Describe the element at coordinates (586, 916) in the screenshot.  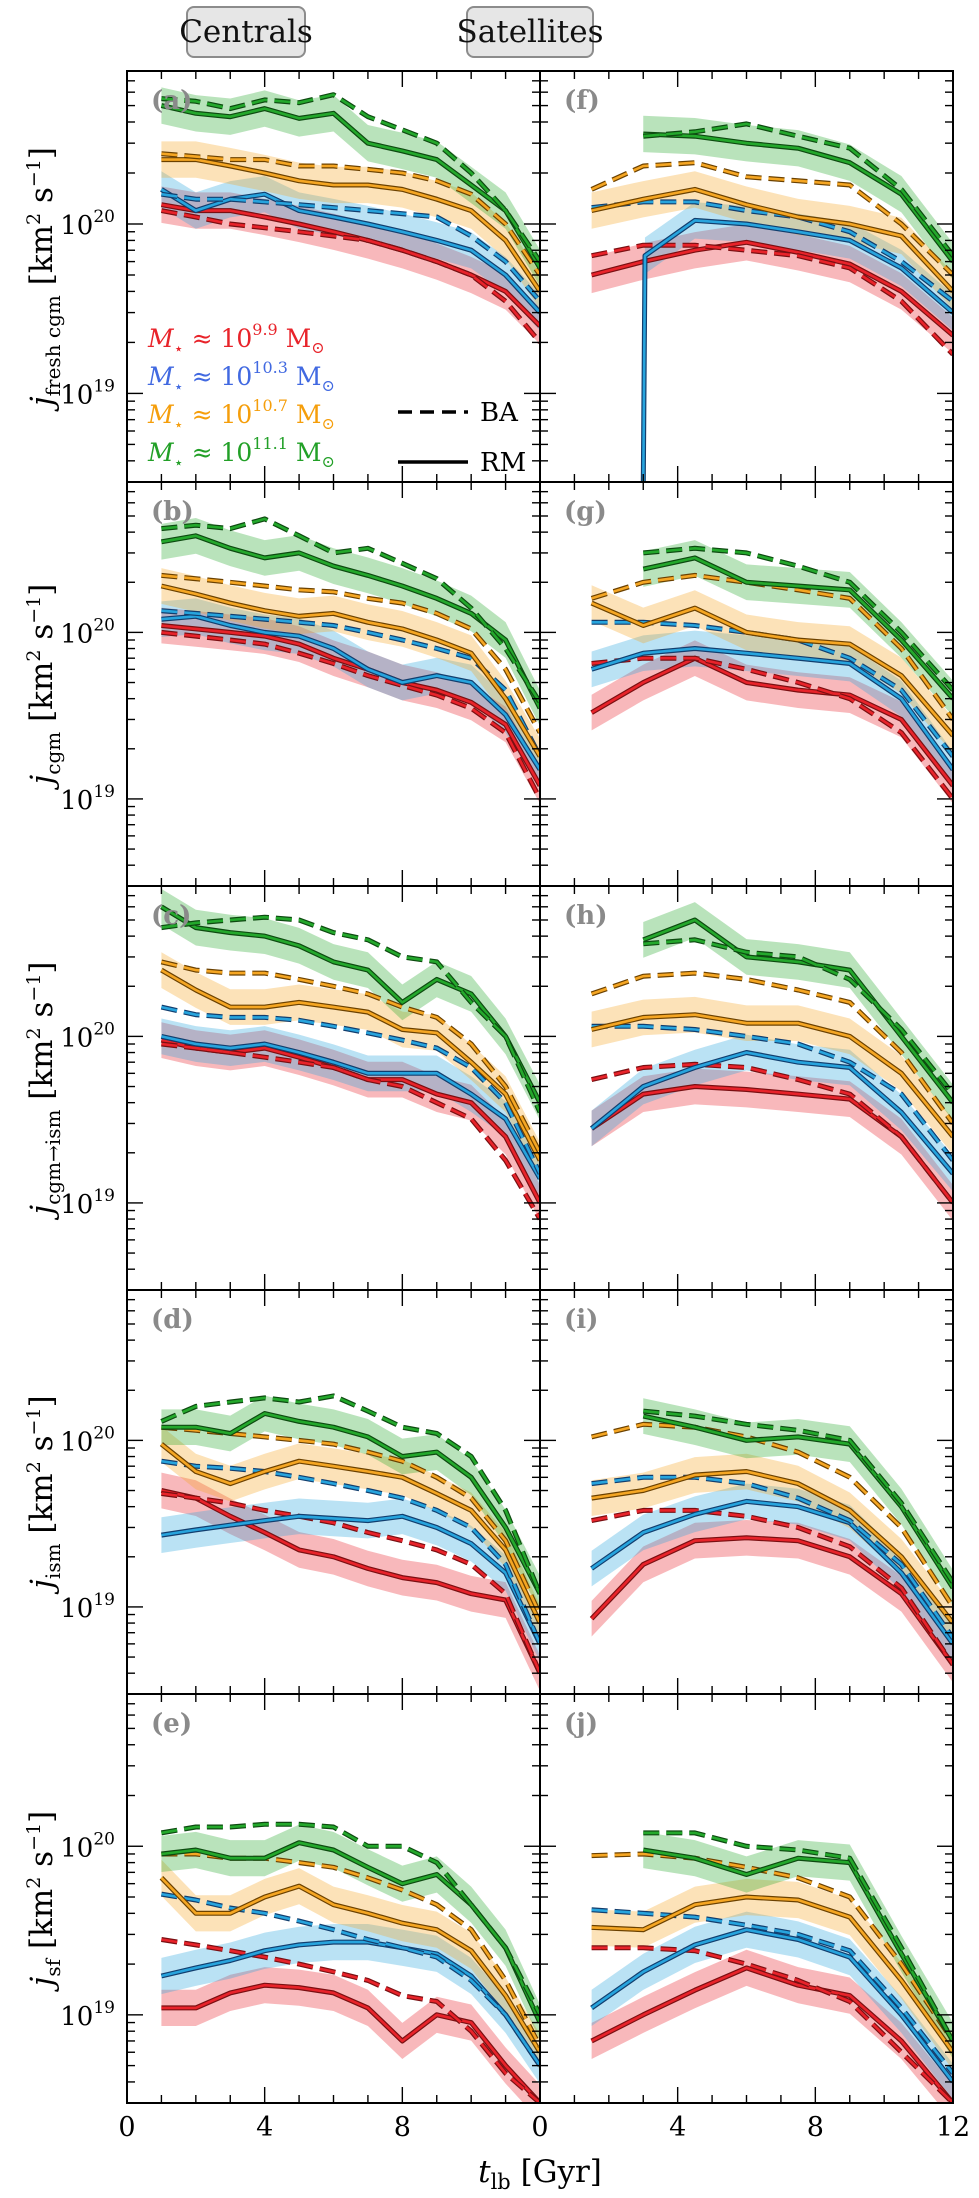
I see `panel-letter: (h)` at that location.